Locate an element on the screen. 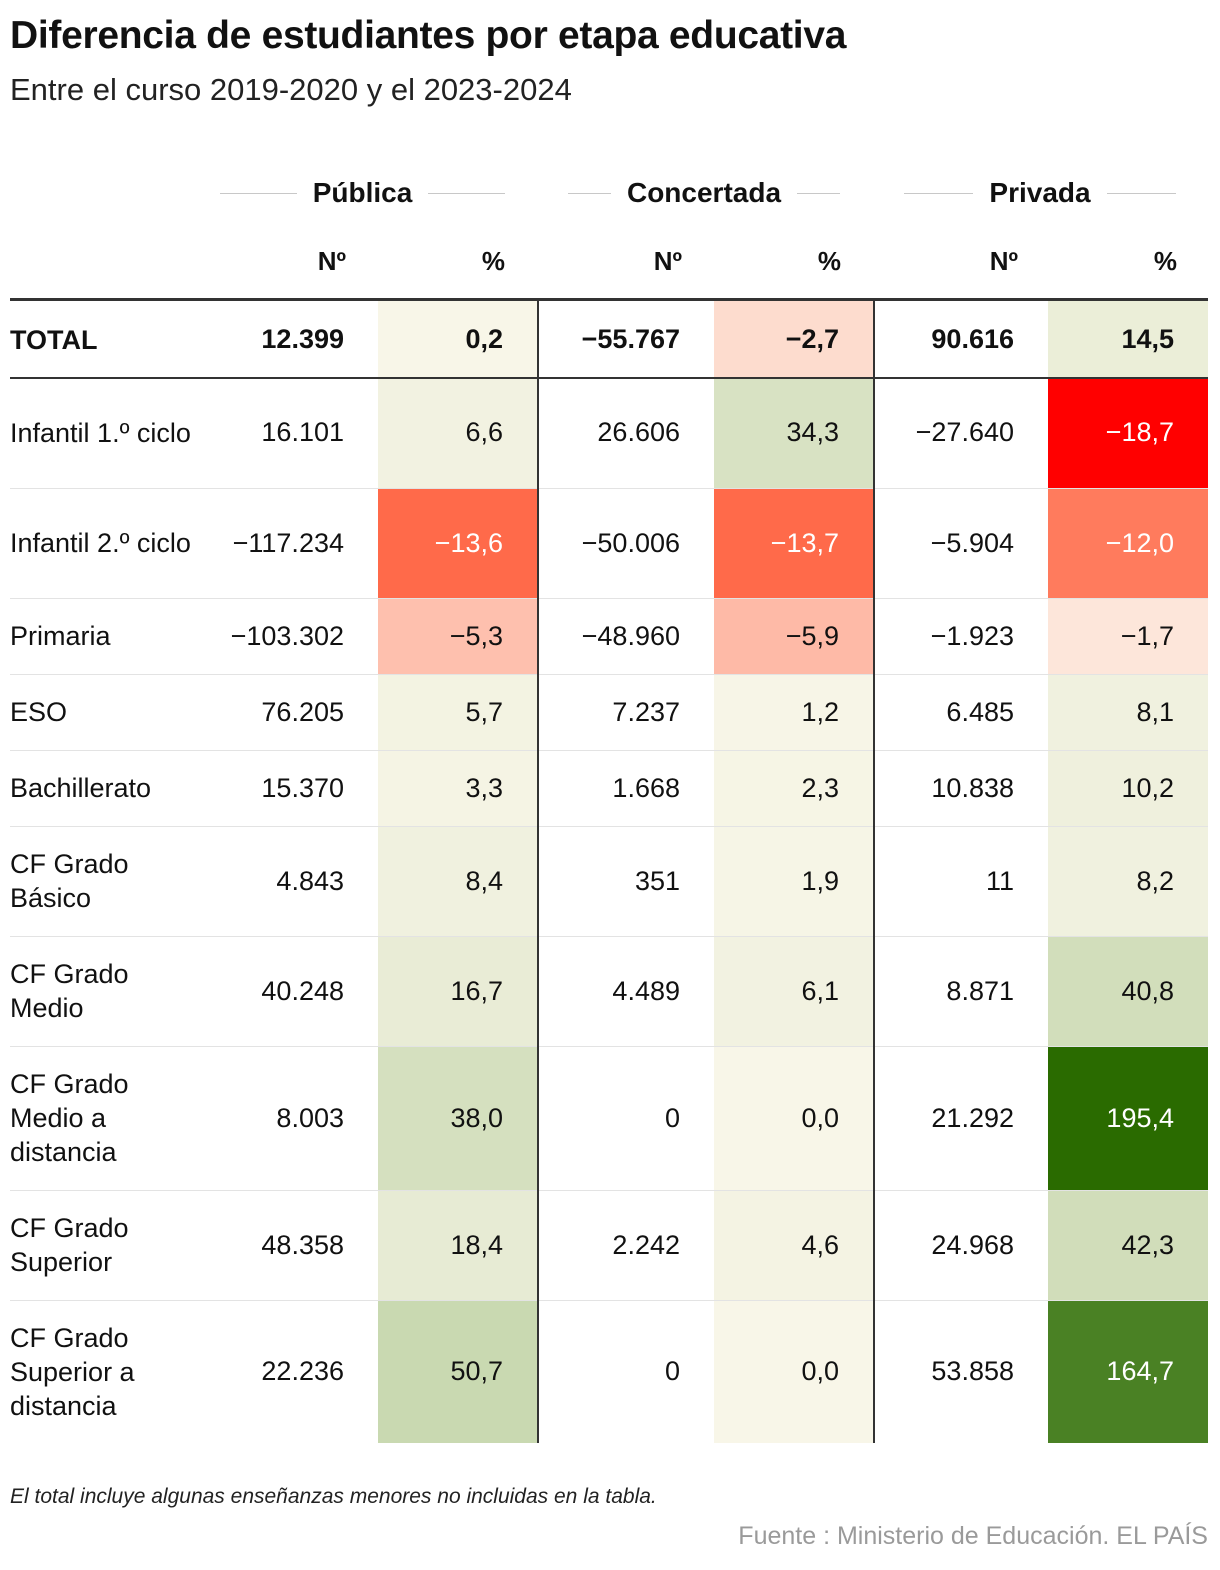 The image size is (1220, 1570). cell-concertada-pct: 1,9 is located at coordinates (794, 881).